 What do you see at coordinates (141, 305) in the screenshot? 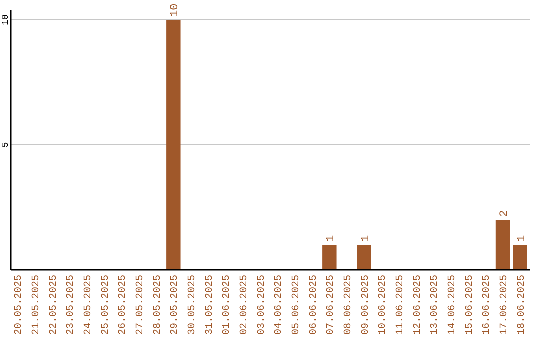
I see `x-tick-label: 27.05.2025` at bounding box center [141, 305].